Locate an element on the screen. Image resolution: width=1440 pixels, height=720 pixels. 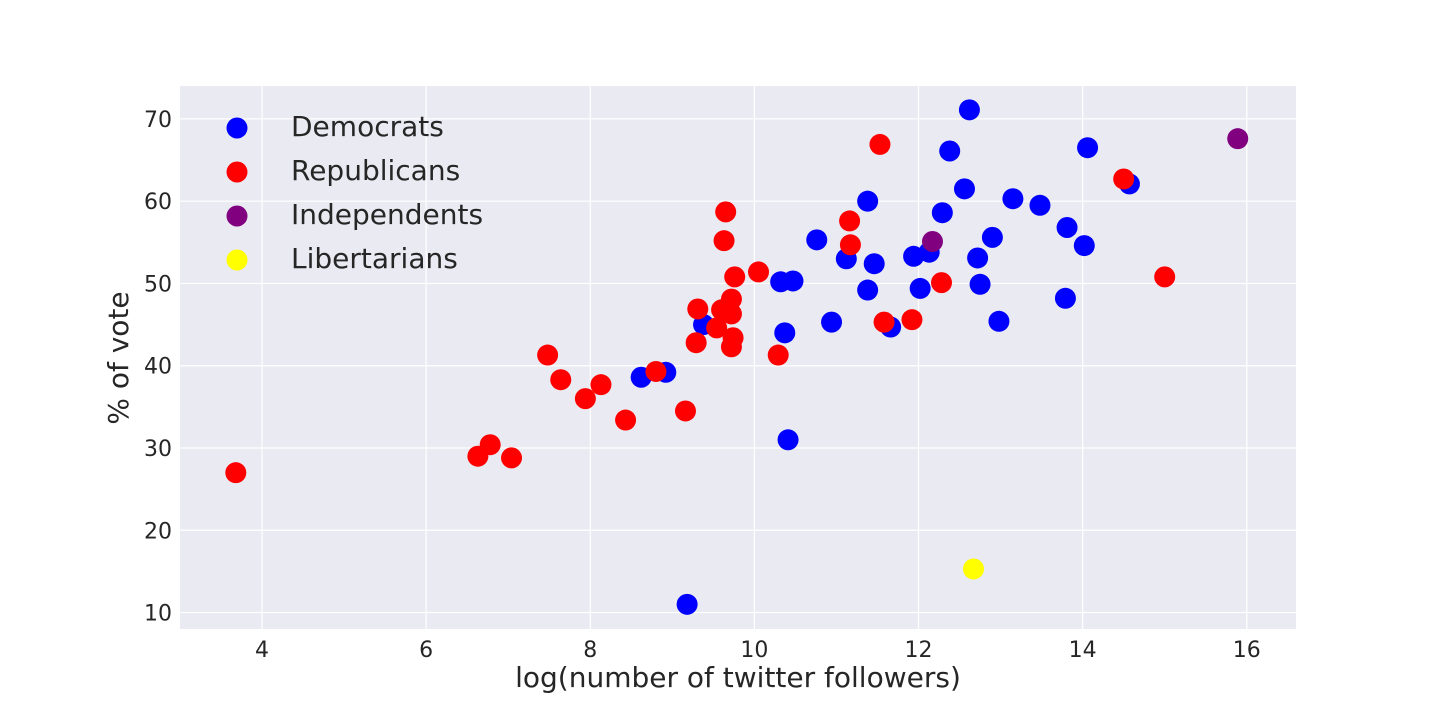
series-libertarians is located at coordinates (974, 569).